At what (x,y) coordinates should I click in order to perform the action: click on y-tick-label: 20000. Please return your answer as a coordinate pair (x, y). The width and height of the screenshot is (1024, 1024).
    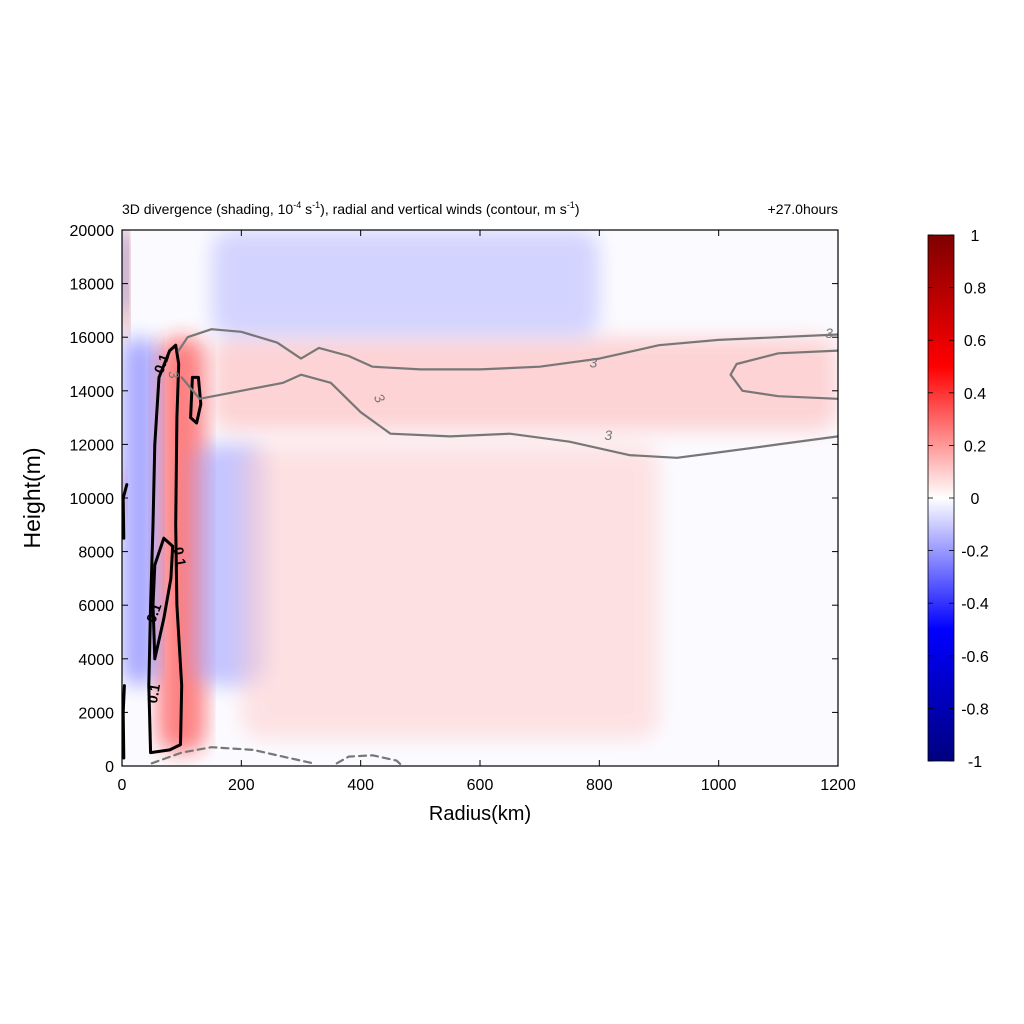
    Looking at the image, I should click on (92, 231).